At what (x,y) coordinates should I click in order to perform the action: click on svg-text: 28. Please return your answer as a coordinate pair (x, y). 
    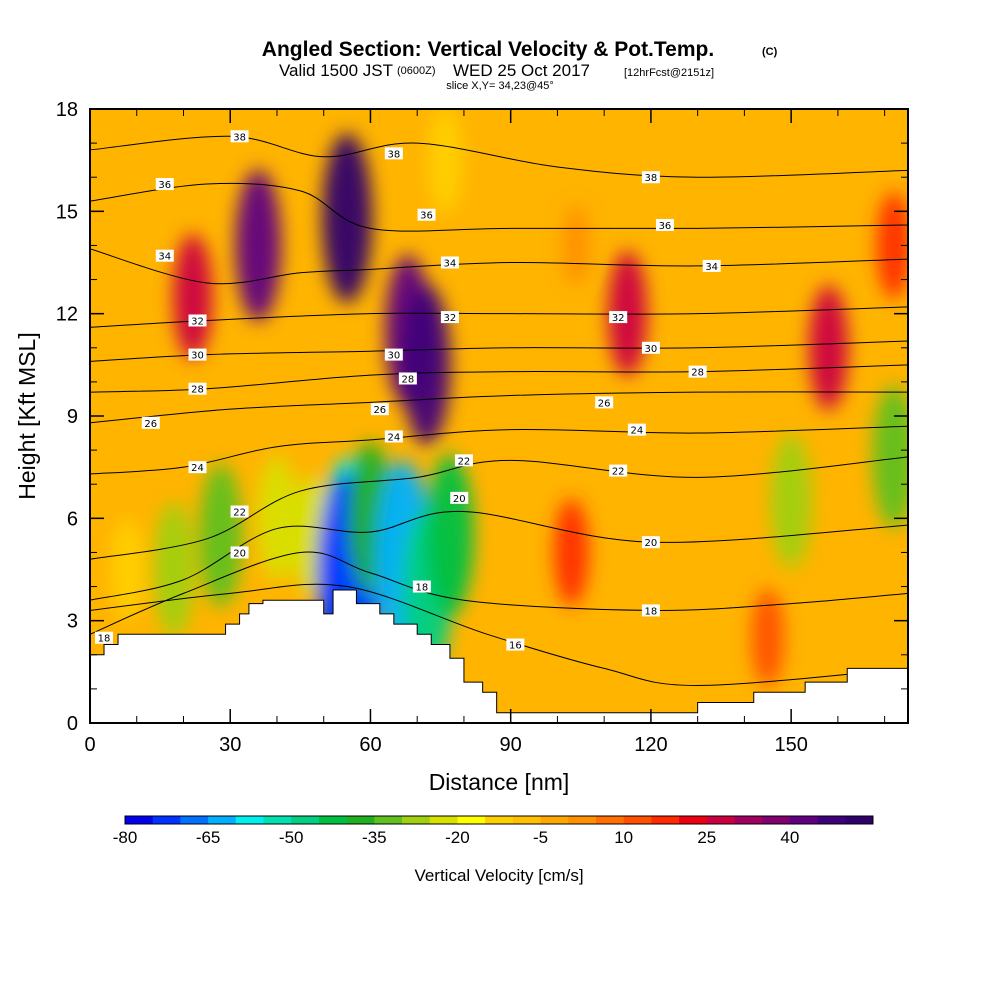
    Looking at the image, I should click on (197, 390).